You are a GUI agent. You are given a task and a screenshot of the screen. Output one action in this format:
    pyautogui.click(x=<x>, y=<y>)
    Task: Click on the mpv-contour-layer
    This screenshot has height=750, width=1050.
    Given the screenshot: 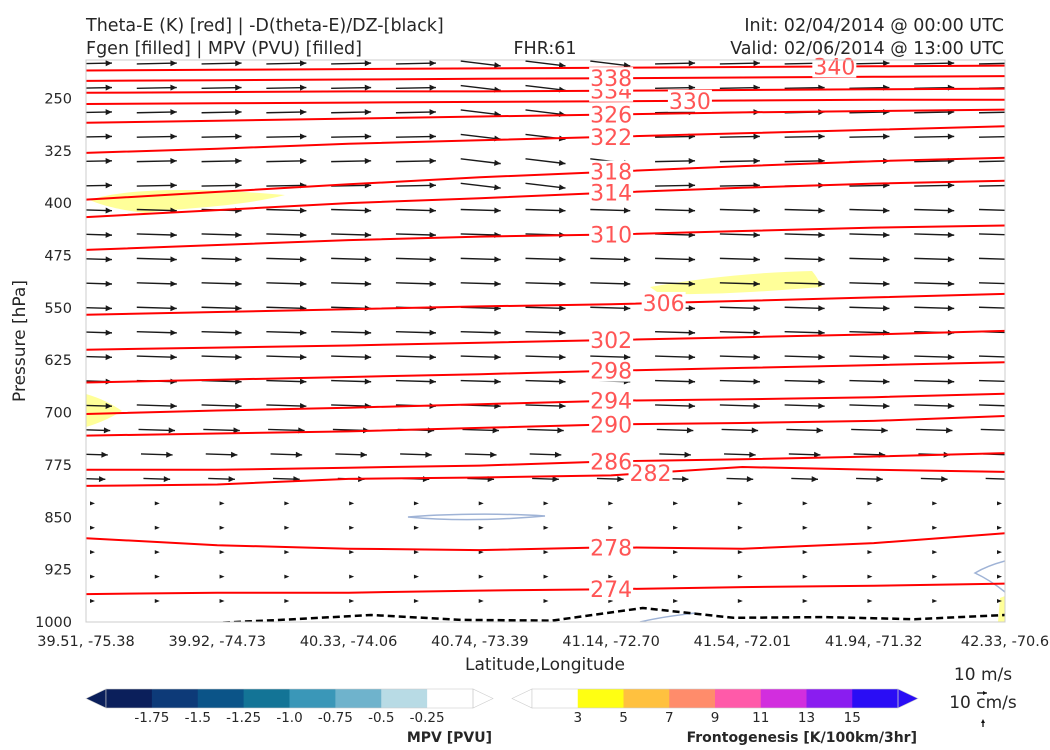 What is the action you would take?
    pyautogui.click(x=706, y=567)
    